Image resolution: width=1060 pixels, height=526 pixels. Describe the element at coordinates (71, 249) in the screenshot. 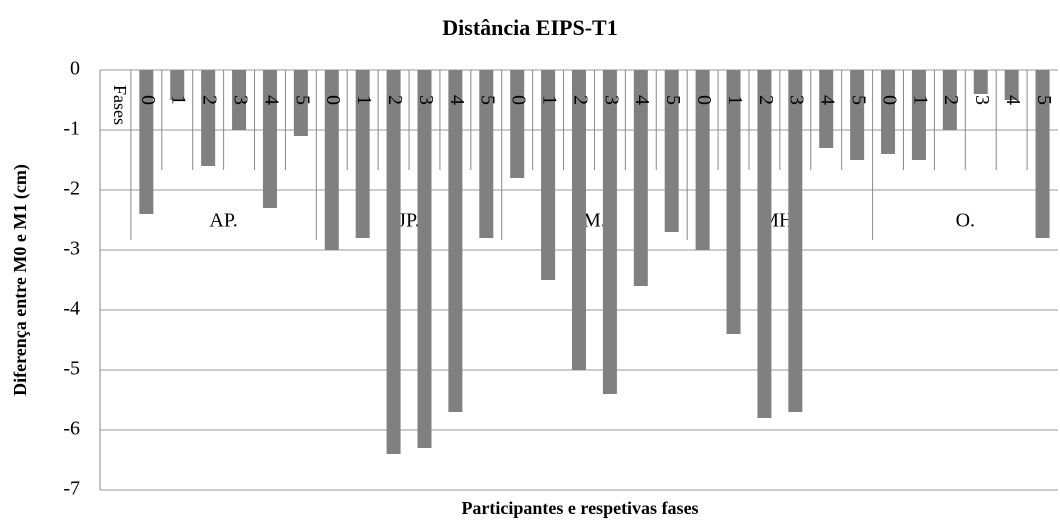

I see `y-tick-label: -3` at that location.